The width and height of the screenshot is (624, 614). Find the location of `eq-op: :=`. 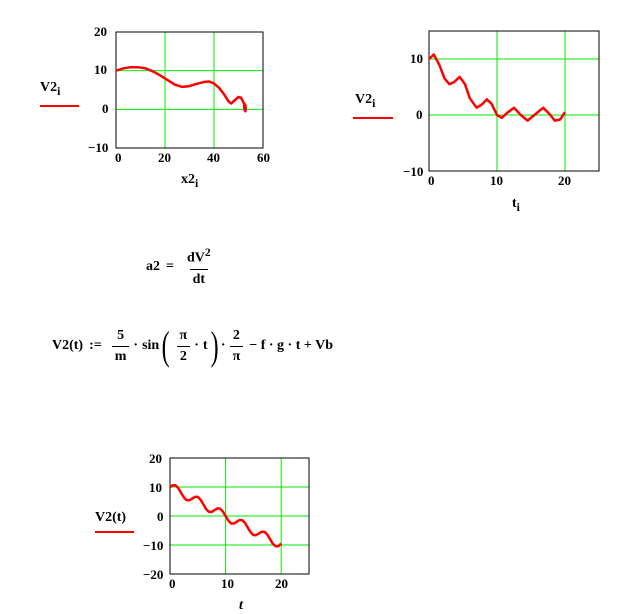

eq-op: := is located at coordinates (95, 345).